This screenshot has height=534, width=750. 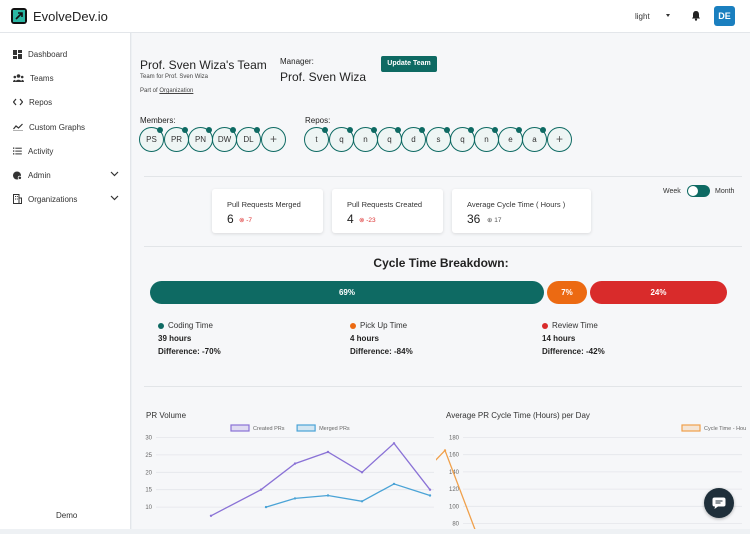 I want to click on pr-volume-chart: Created PRs Merged PRs 30 25 20 15 10, so click(x=289, y=470).